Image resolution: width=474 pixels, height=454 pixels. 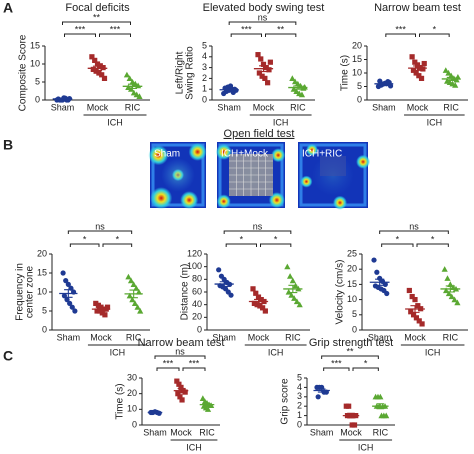 I want to click on chart-title: Elevated body swing test, so click(x=264, y=8).